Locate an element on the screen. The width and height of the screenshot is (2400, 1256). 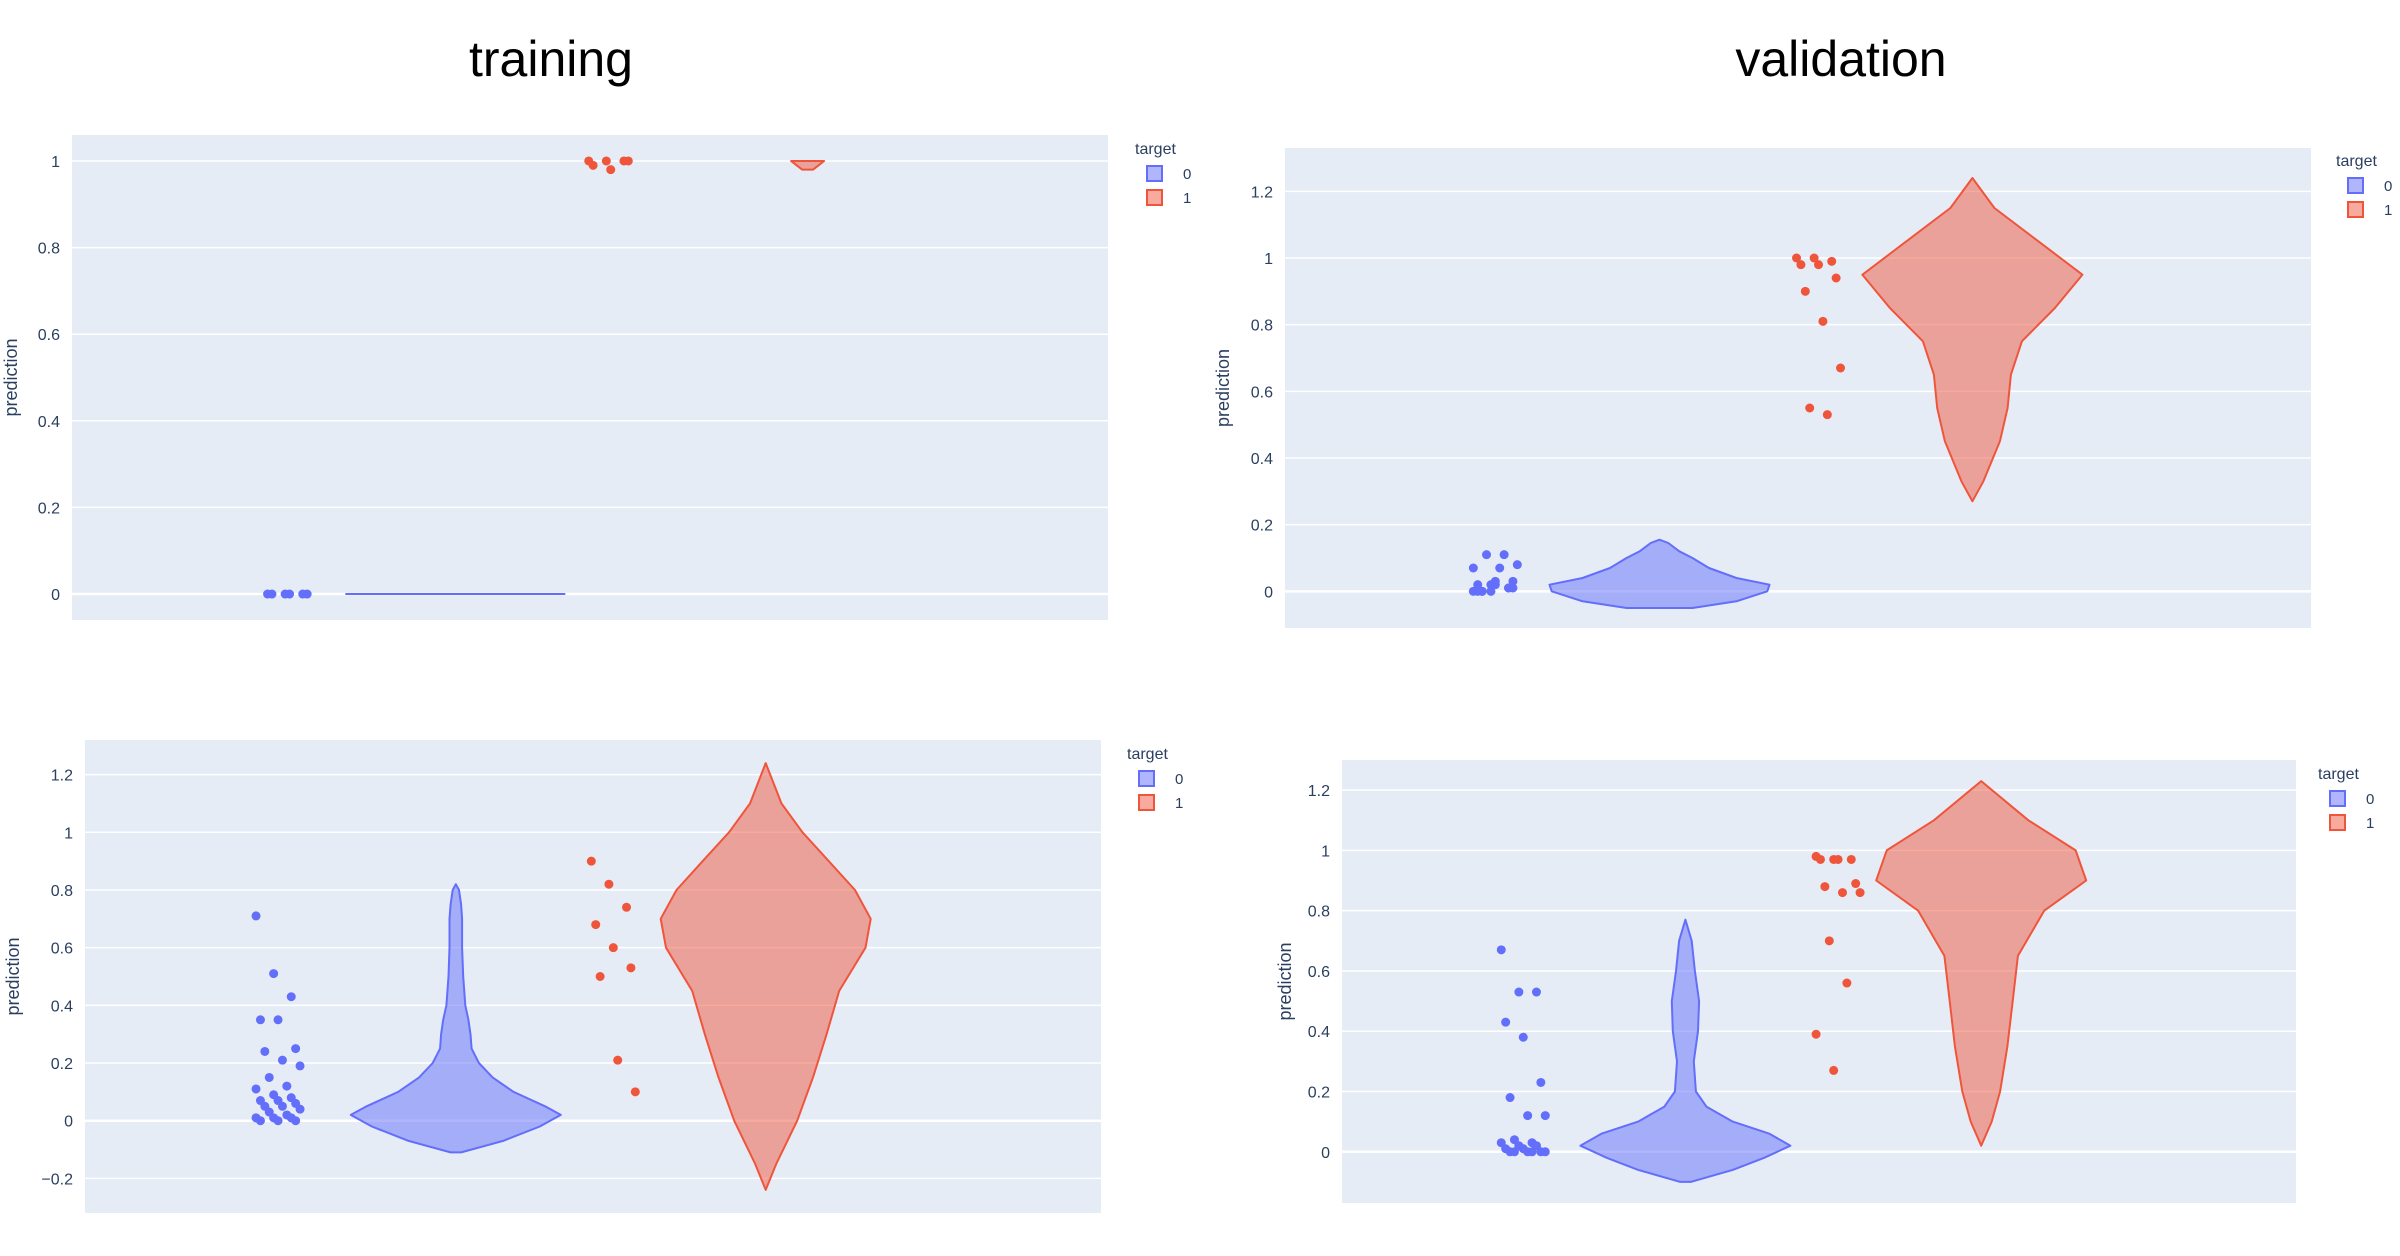
y-tick-label: 0.2 is located at coordinates (62, 1064).